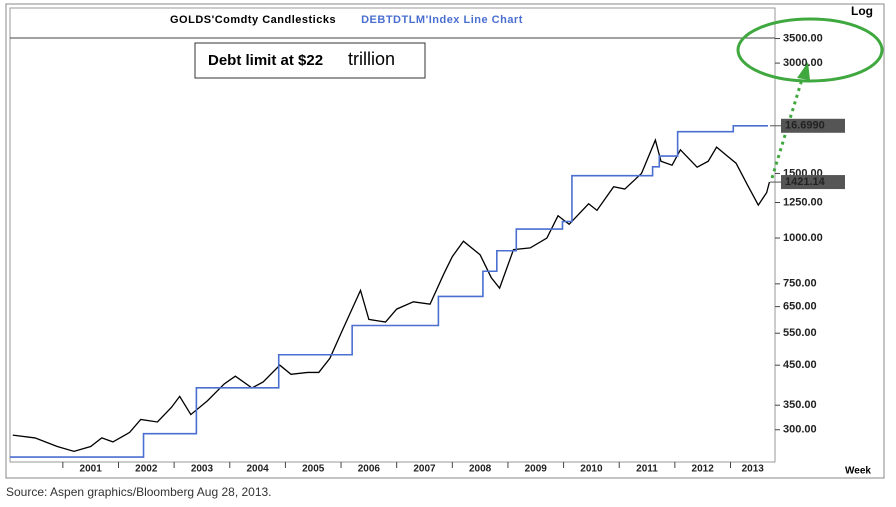  Describe the element at coordinates (253, 20) in the screenshot. I see `legend-entry: GOLDS'Comdty Candlesticks` at that location.